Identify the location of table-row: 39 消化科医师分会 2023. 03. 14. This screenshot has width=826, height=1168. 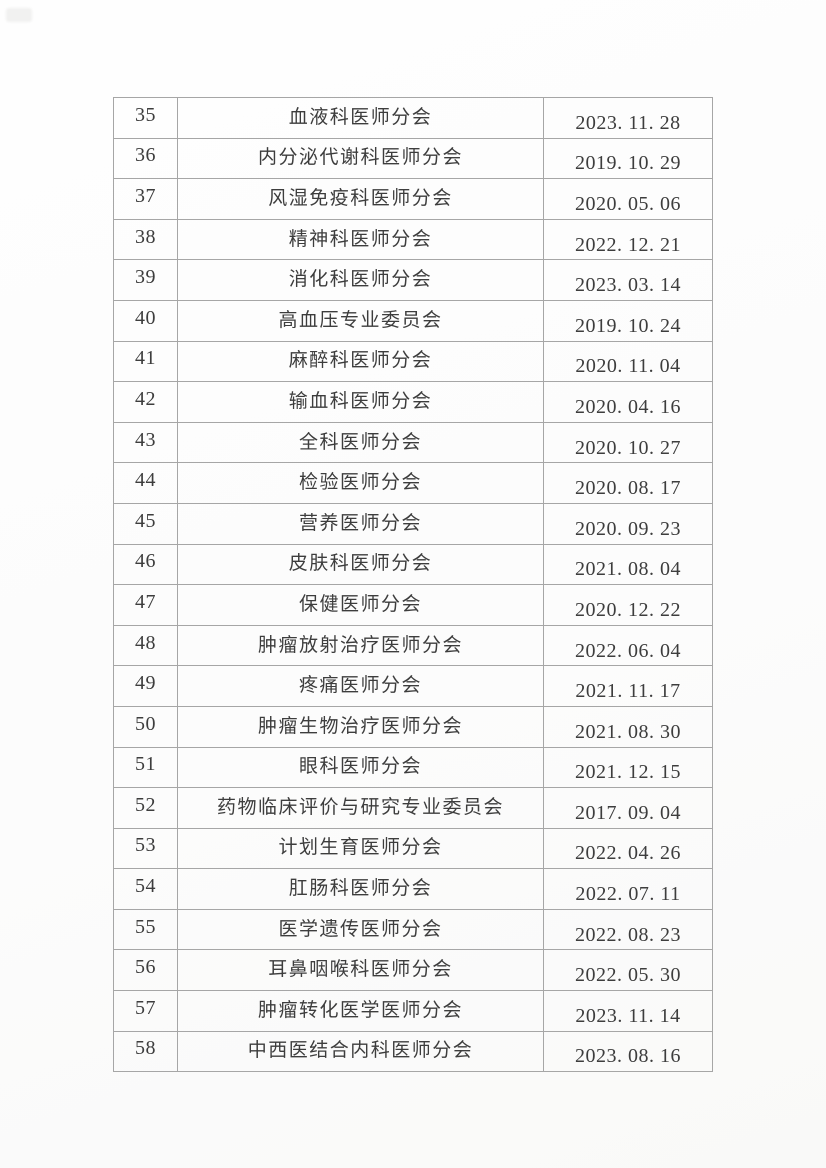
(413, 280).